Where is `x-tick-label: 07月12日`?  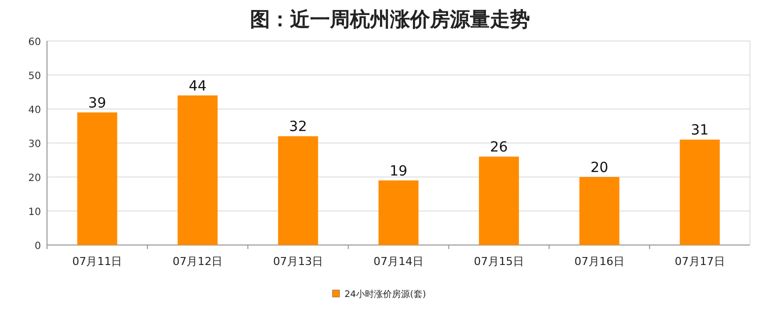 x-tick-label: 07月12日 is located at coordinates (197, 261).